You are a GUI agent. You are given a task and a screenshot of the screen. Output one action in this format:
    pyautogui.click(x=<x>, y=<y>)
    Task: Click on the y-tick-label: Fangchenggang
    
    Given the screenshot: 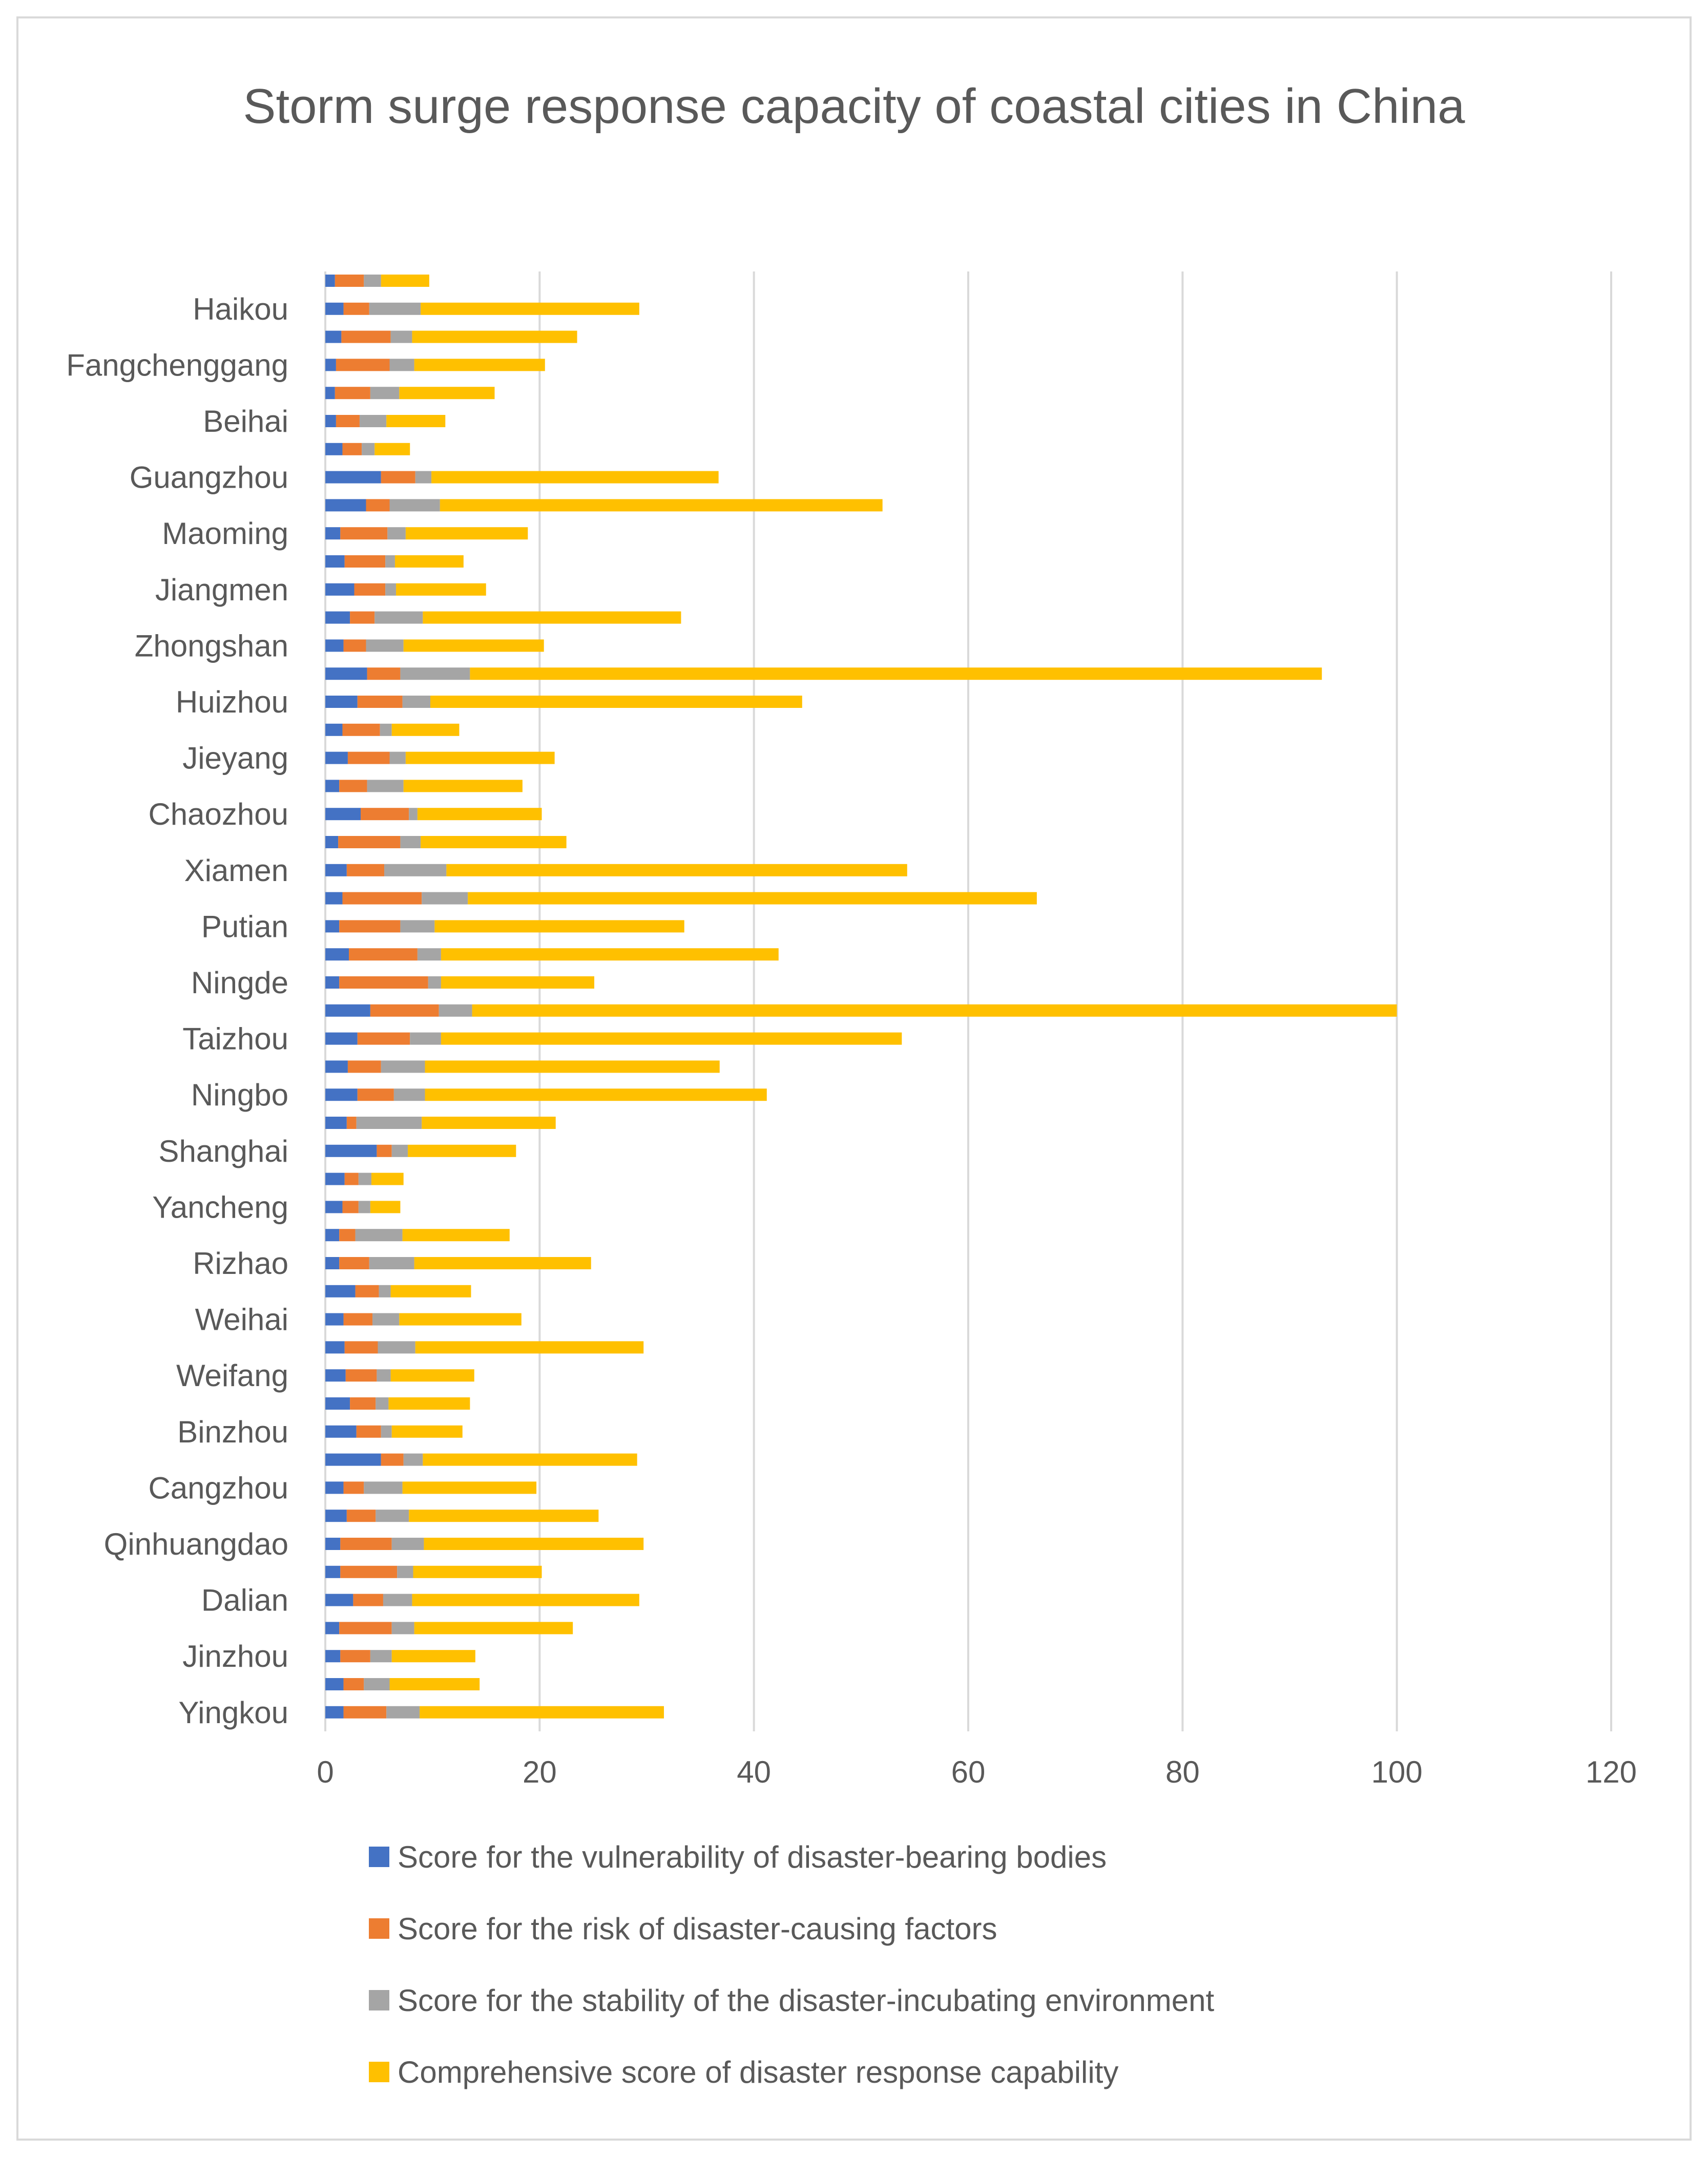 What is the action you would take?
    pyautogui.click(x=177, y=365)
    